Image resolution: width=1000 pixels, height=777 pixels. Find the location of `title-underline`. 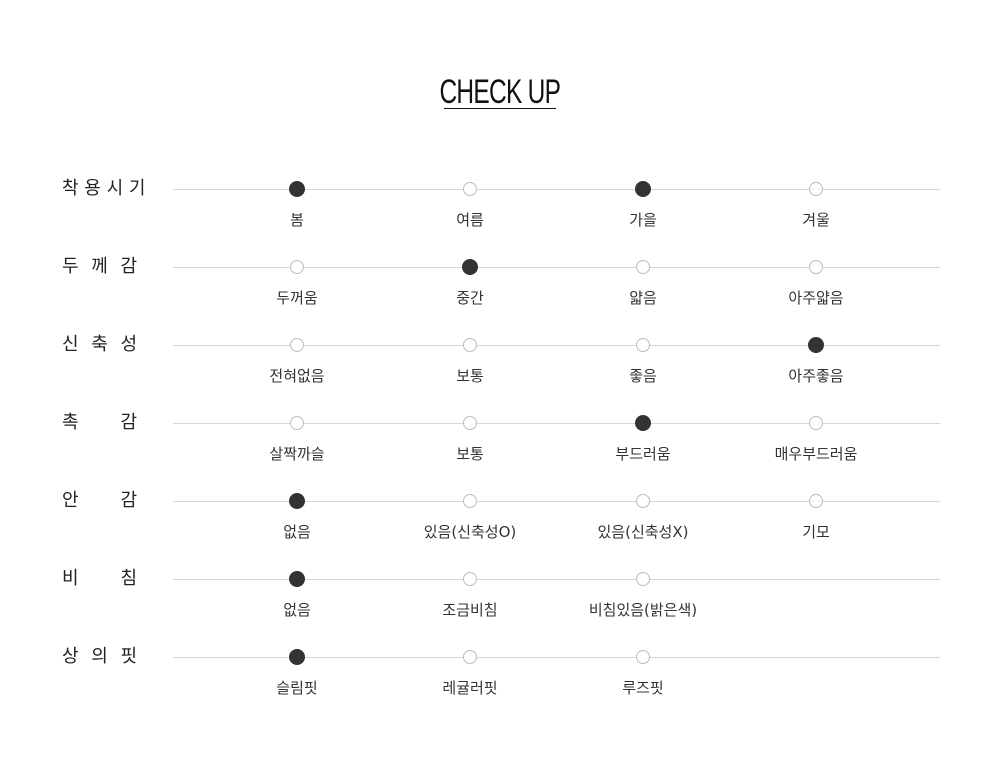

title-underline is located at coordinates (500, 108).